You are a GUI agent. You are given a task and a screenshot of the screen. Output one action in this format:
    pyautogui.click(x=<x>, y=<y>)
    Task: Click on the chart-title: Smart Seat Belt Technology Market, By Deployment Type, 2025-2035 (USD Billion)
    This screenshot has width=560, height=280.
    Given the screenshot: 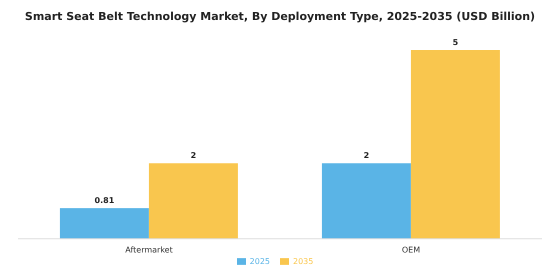 What is the action you would take?
    pyautogui.click(x=280, y=17)
    